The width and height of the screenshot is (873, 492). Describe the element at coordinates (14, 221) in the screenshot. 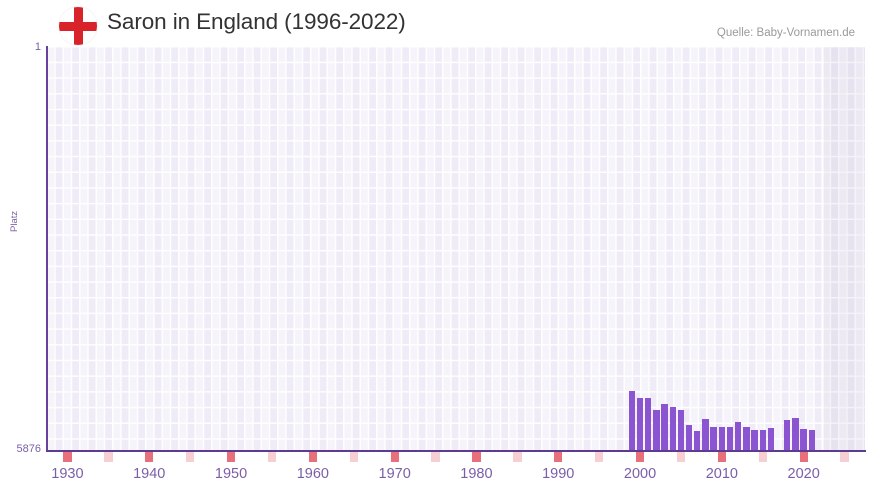

I see `y-axis-label: Platz` at that location.